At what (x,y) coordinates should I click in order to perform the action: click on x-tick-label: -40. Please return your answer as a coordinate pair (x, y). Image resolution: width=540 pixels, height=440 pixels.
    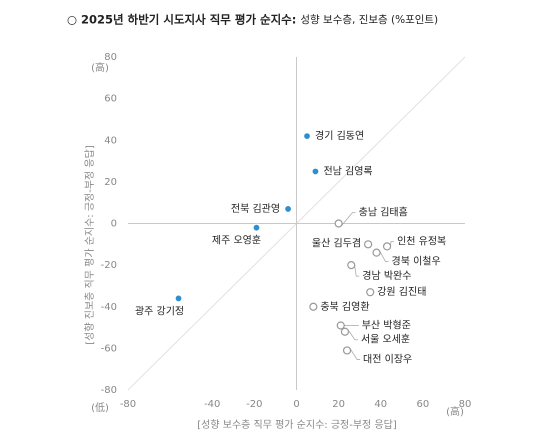
    Looking at the image, I should click on (212, 404).